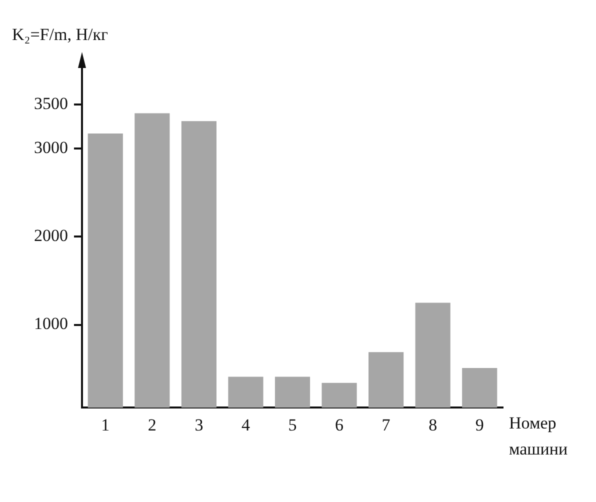 The height and width of the screenshot is (502, 596). I want to click on y-tick-label: 3000, so click(51, 147).